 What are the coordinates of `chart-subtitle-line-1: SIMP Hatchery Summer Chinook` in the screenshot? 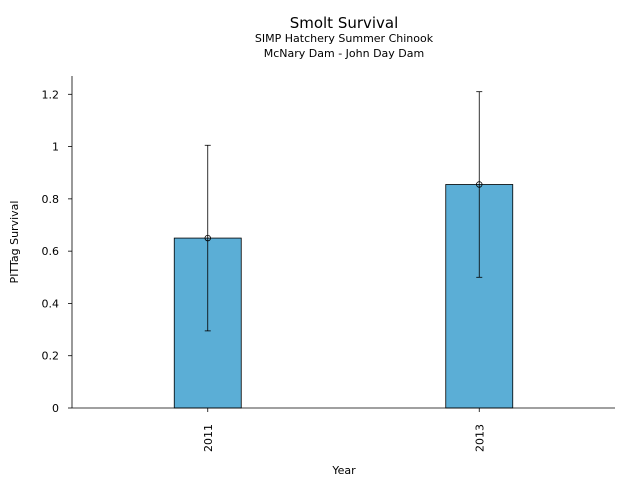 It's located at (344, 38).